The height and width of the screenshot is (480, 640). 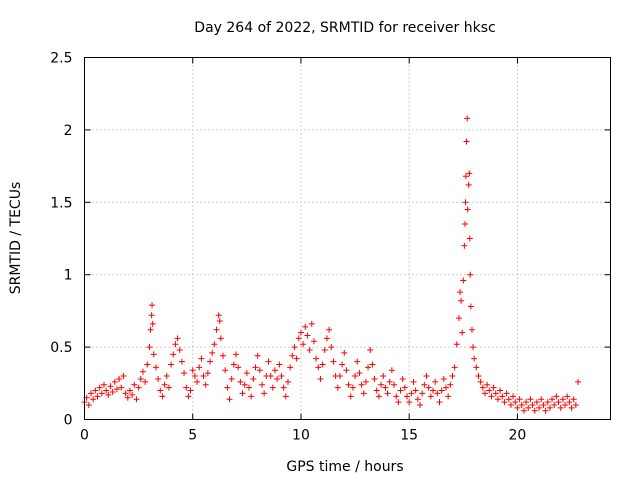 I want to click on y-tick-label: 0, so click(x=68, y=421).